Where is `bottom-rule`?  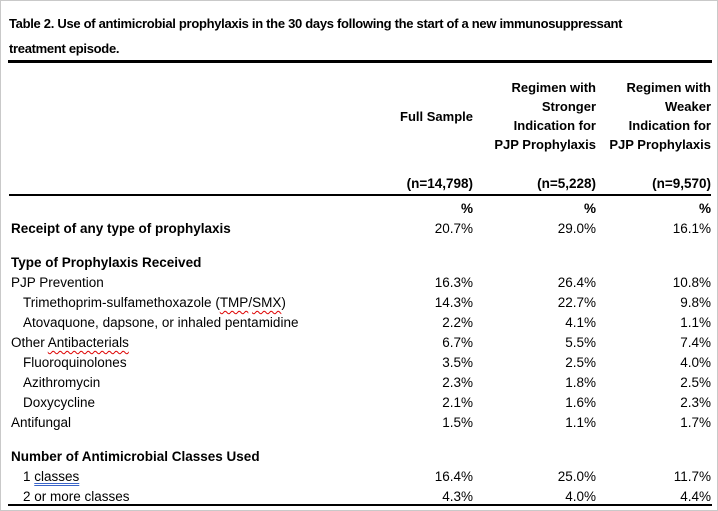 bottom-rule is located at coordinates (360, 505).